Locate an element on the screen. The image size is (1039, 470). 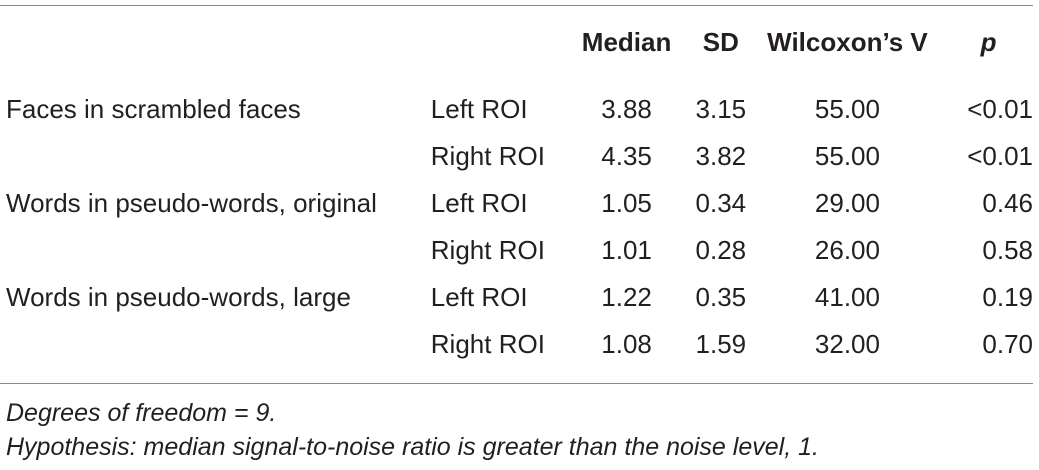
cell-median: 1.22 is located at coordinates (626, 296).